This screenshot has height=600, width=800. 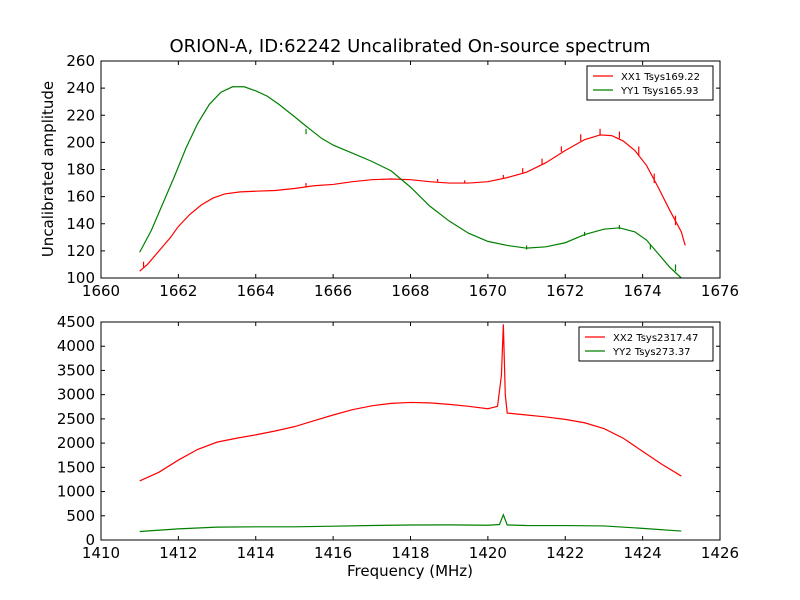 What do you see at coordinates (333, 553) in the screenshot?
I see `bottom-x-tick-label: 1416` at bounding box center [333, 553].